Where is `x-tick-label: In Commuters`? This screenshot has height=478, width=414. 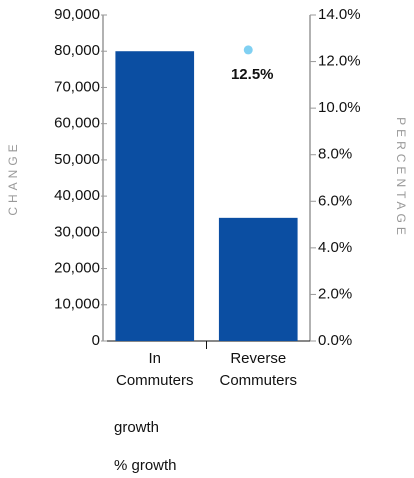 x-tick-label: In Commuters is located at coordinates (155, 369).